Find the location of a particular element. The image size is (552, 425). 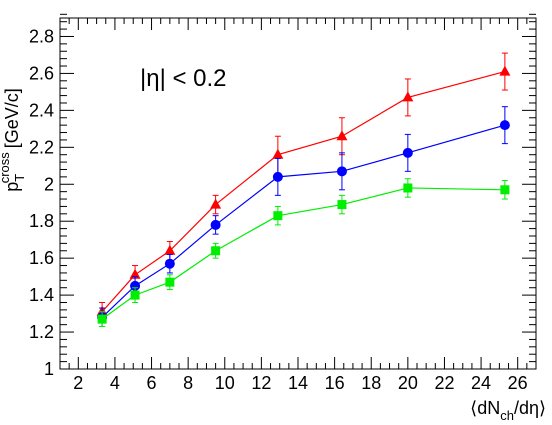

x-tick-label: 24 is located at coordinates (481, 383).